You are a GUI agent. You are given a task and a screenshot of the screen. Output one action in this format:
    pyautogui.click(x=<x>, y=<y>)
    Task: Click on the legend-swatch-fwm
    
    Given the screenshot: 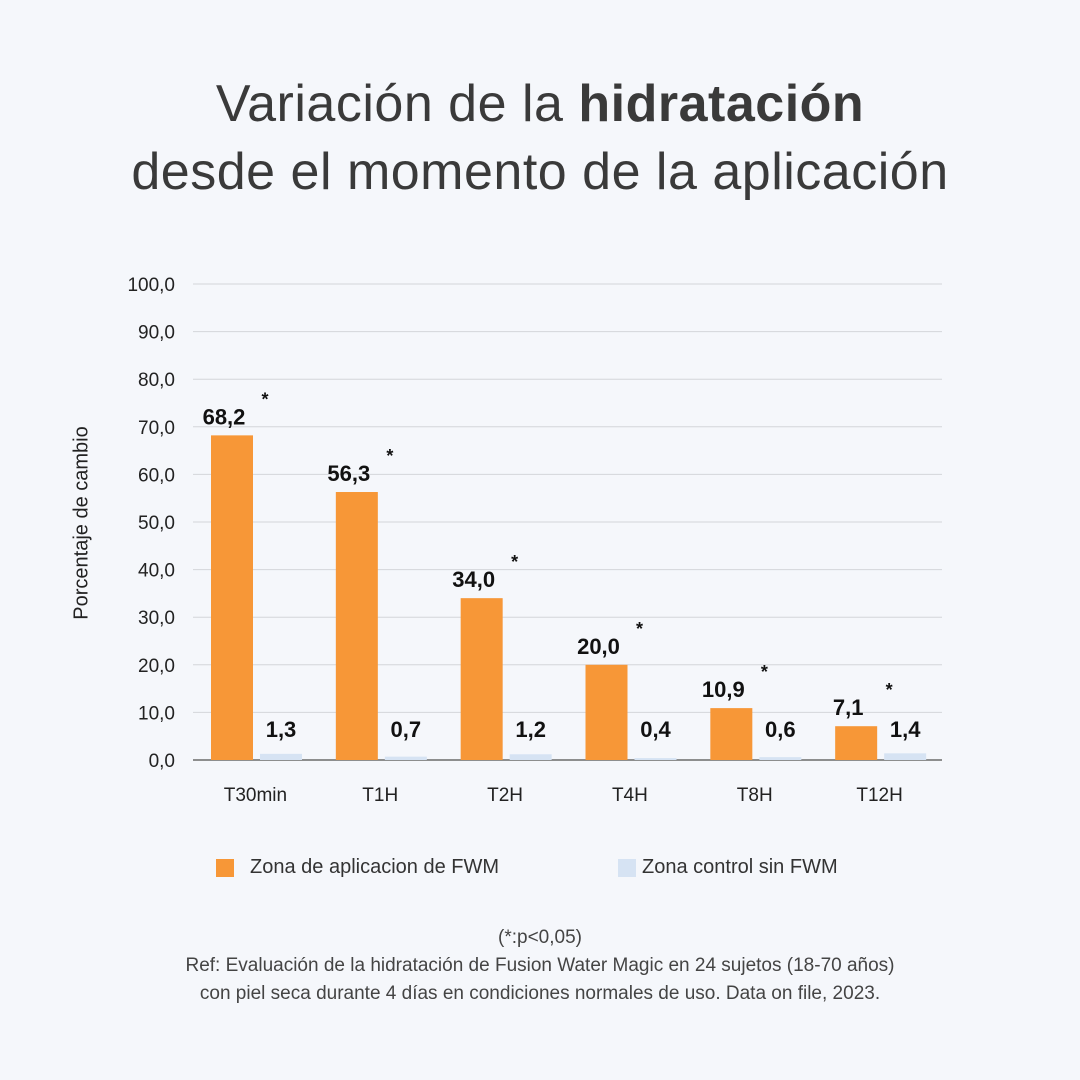 What is the action you would take?
    pyautogui.click(x=225, y=867)
    